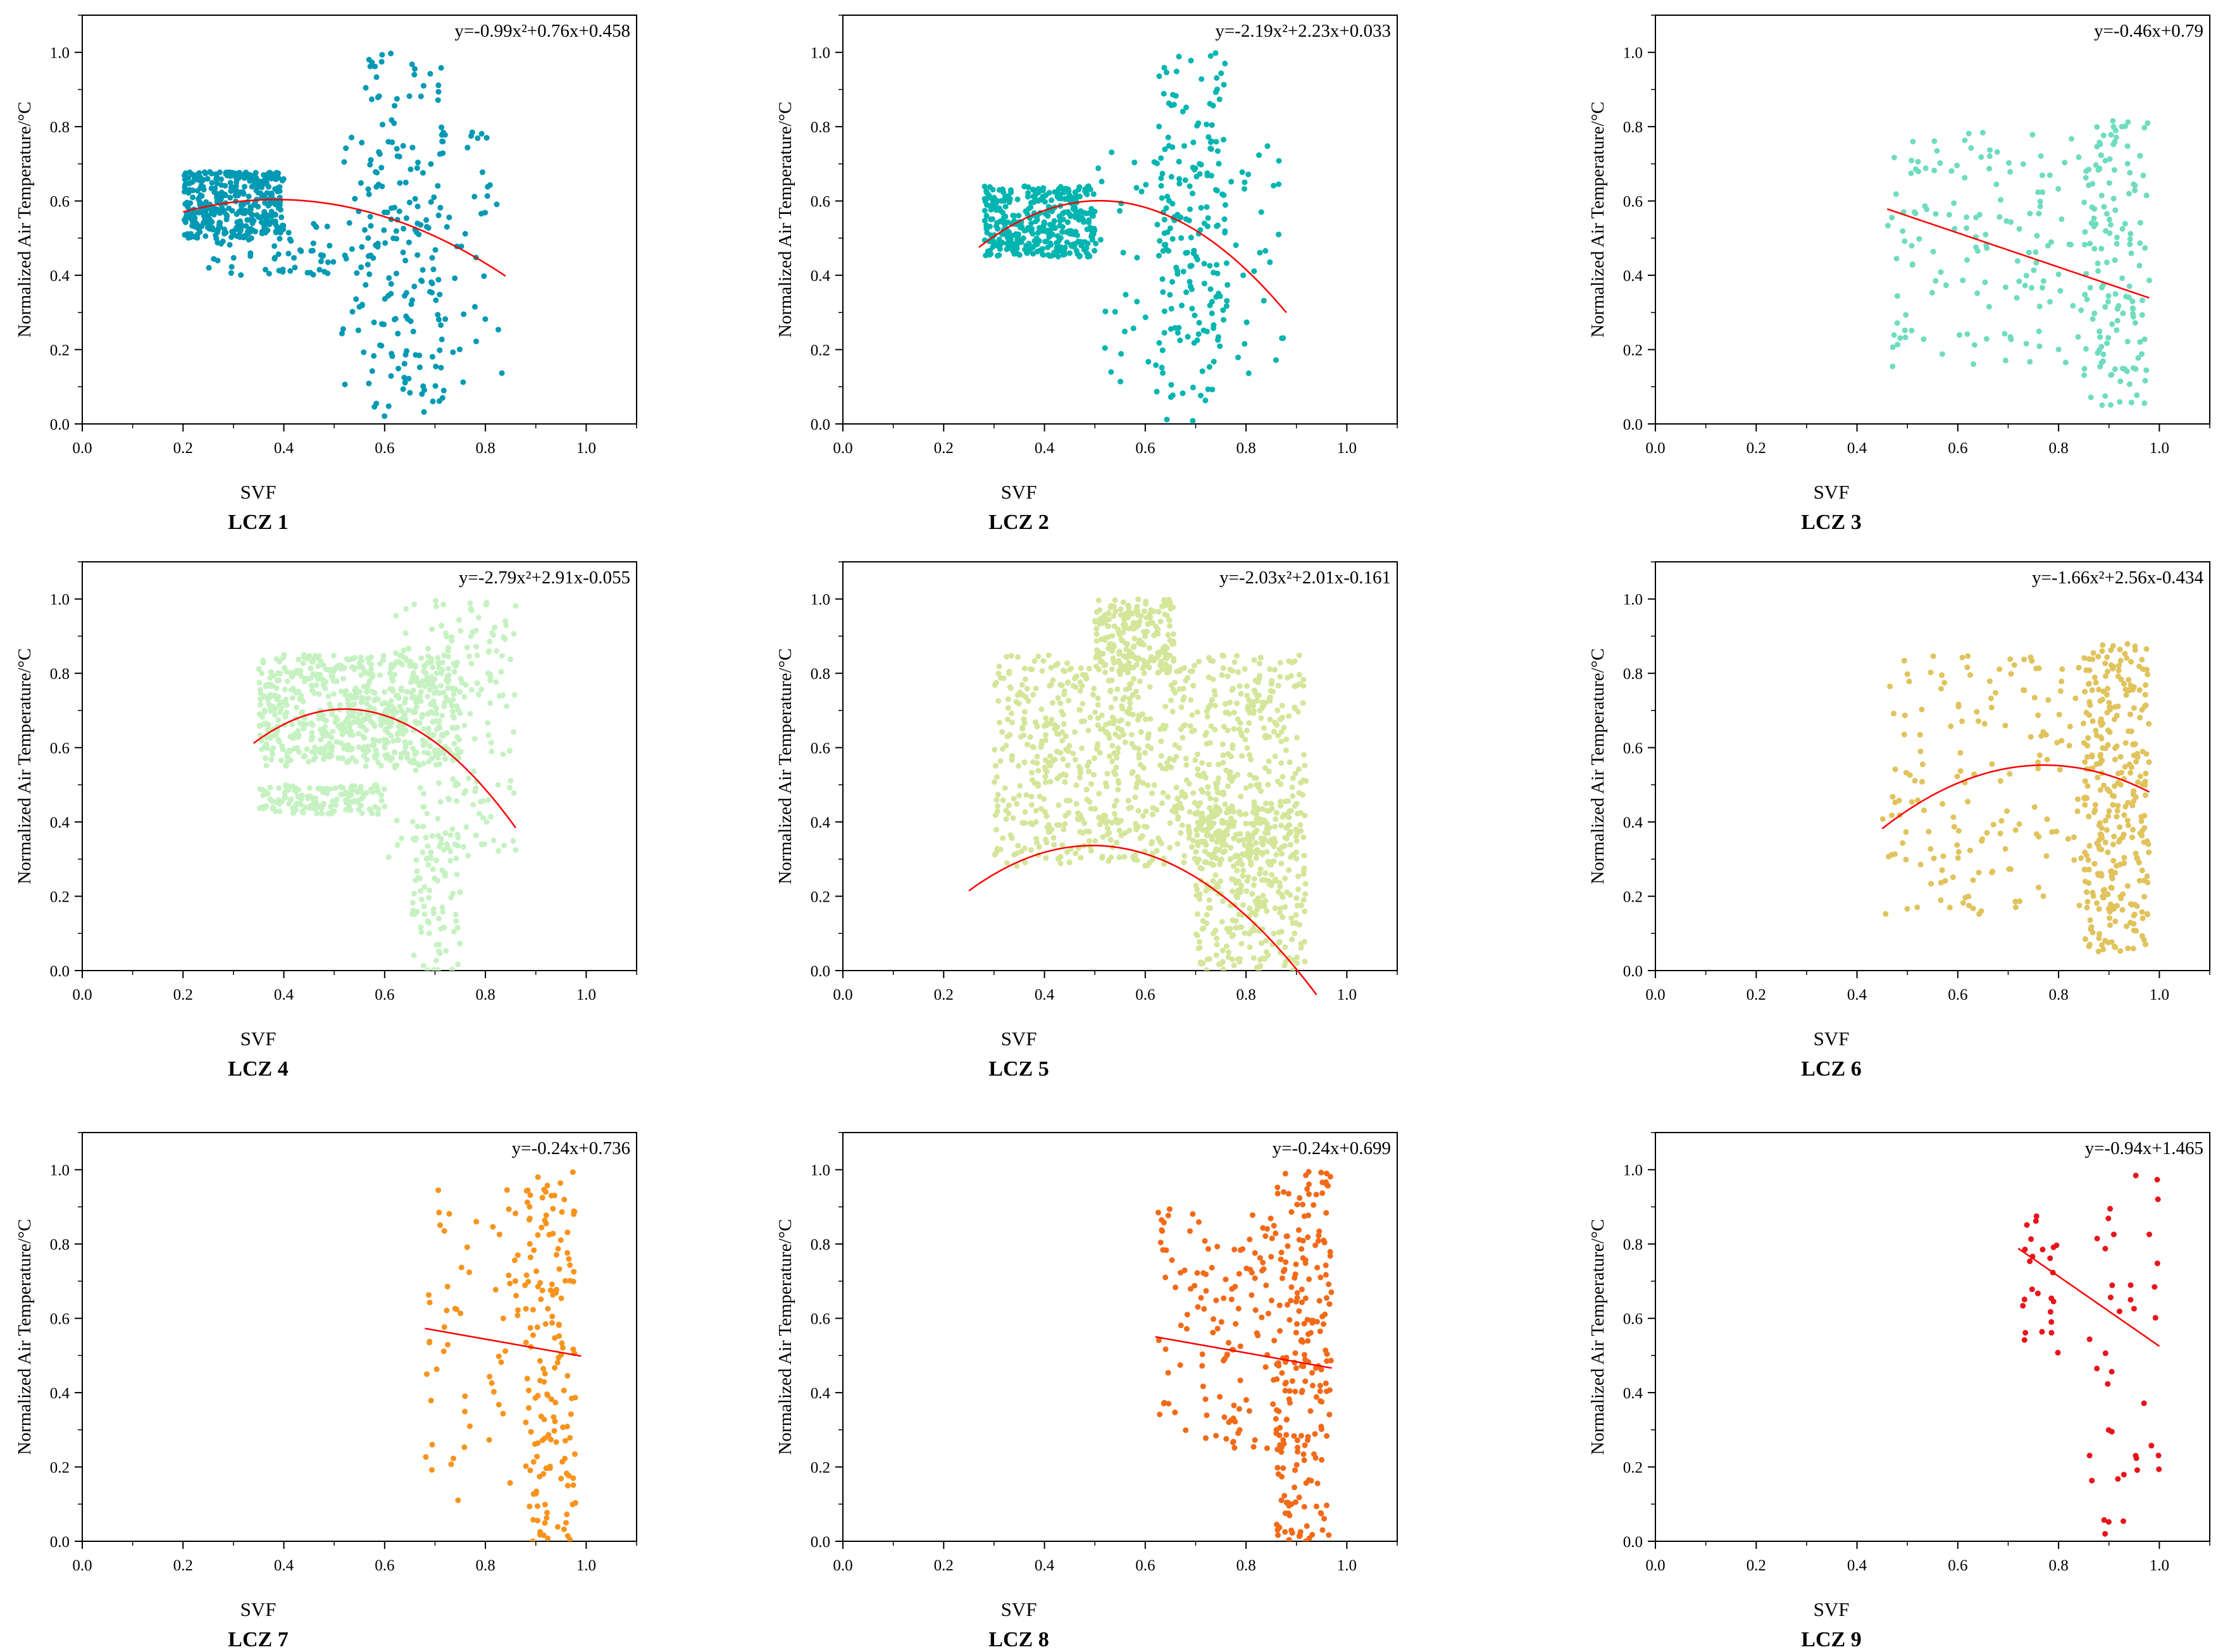  Describe the element at coordinates (944, 448) in the screenshot. I see `x-tick-label: 0.2` at that location.